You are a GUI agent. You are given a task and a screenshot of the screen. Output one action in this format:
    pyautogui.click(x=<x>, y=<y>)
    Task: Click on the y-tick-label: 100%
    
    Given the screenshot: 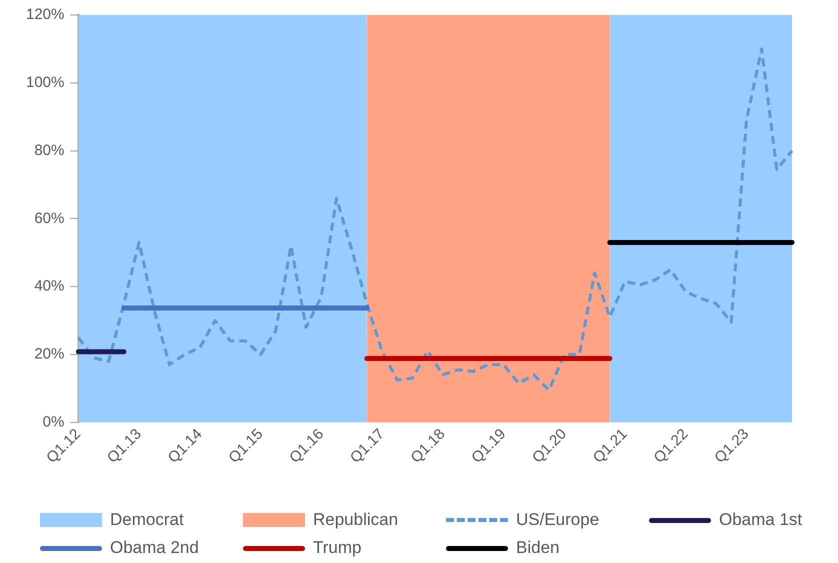 What is the action you would take?
    pyautogui.click(x=45, y=83)
    